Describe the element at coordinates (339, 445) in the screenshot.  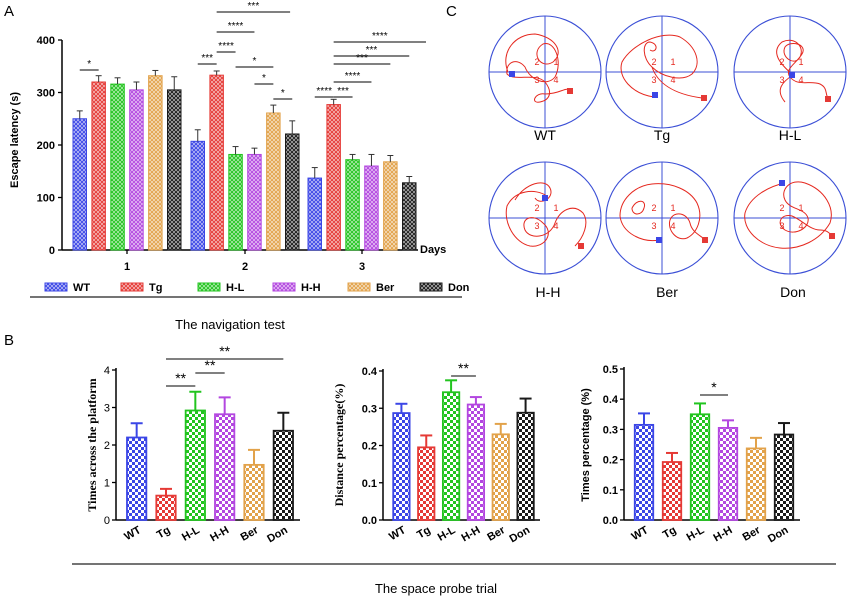
I see `chart-b2-ylabel: Distance percentage(%)` at that location.